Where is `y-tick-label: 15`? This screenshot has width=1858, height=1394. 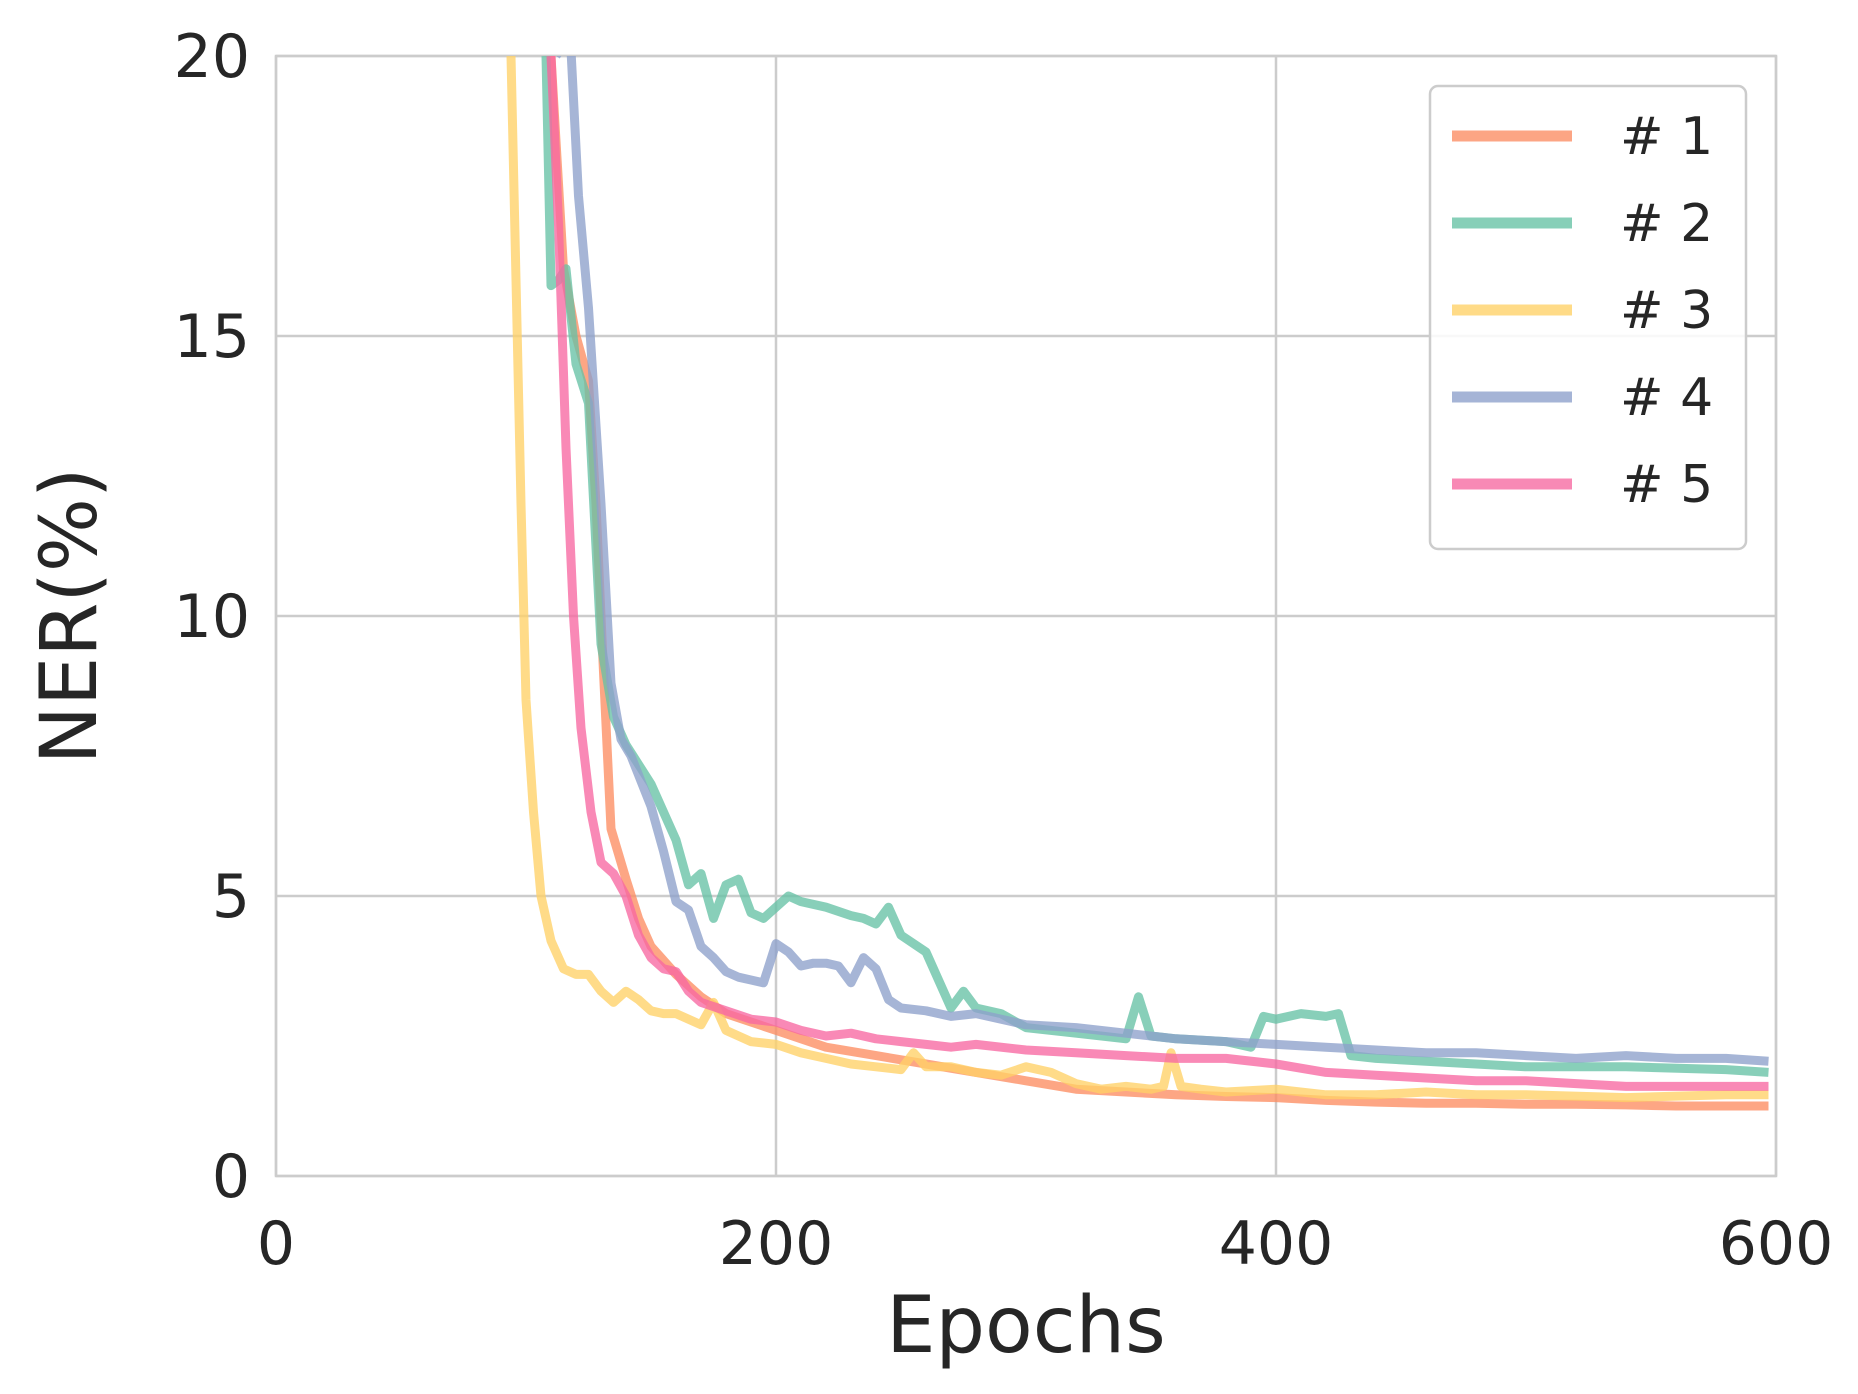 y-tick-label: 15 is located at coordinates (212, 337).